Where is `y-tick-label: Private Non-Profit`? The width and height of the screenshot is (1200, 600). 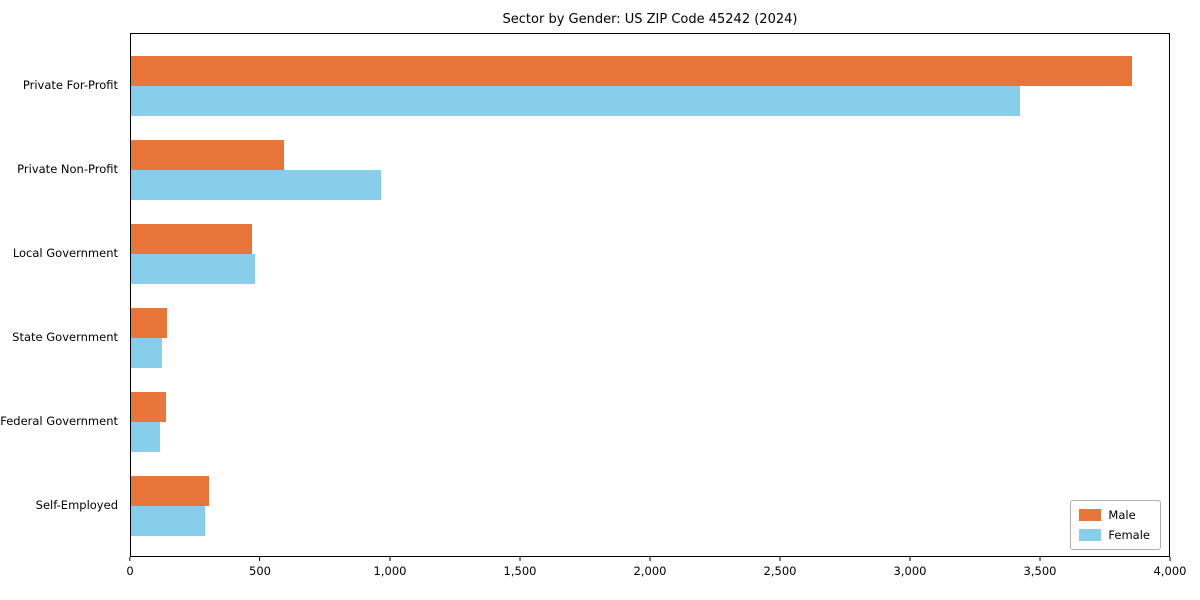
y-tick-label: Private Non-Profit is located at coordinates (67, 169).